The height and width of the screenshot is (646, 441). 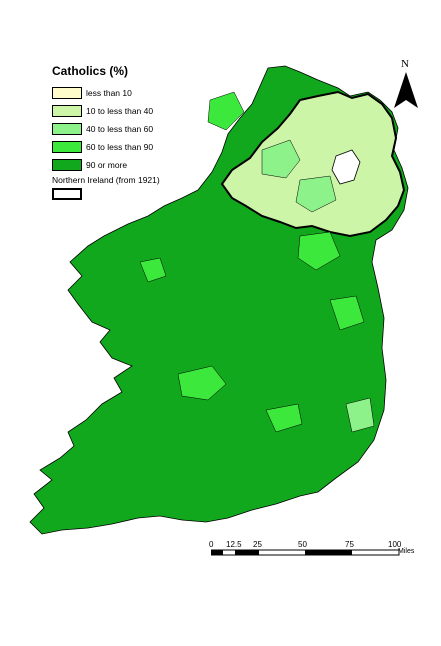 What do you see at coordinates (132, 164) in the screenshot?
I see `legend-item: 90 or more` at bounding box center [132, 164].